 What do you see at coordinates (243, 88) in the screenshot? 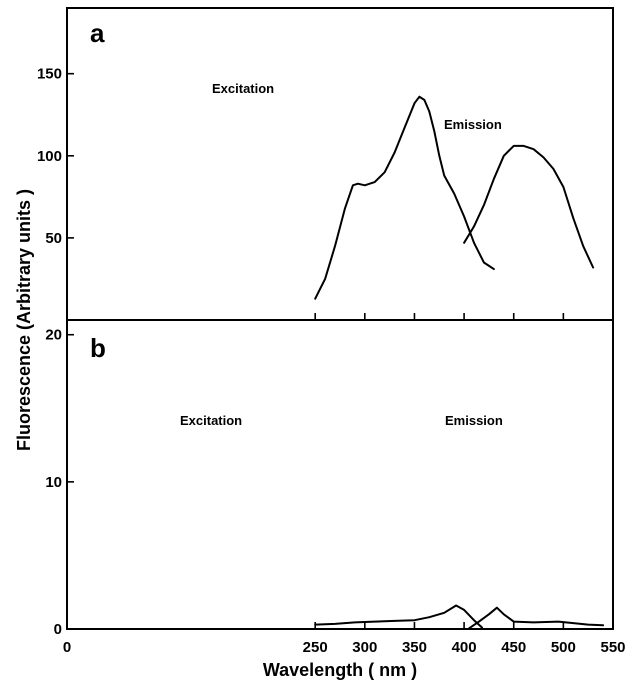
I see `panel-a-excitation-label: Excitation` at bounding box center [243, 88].